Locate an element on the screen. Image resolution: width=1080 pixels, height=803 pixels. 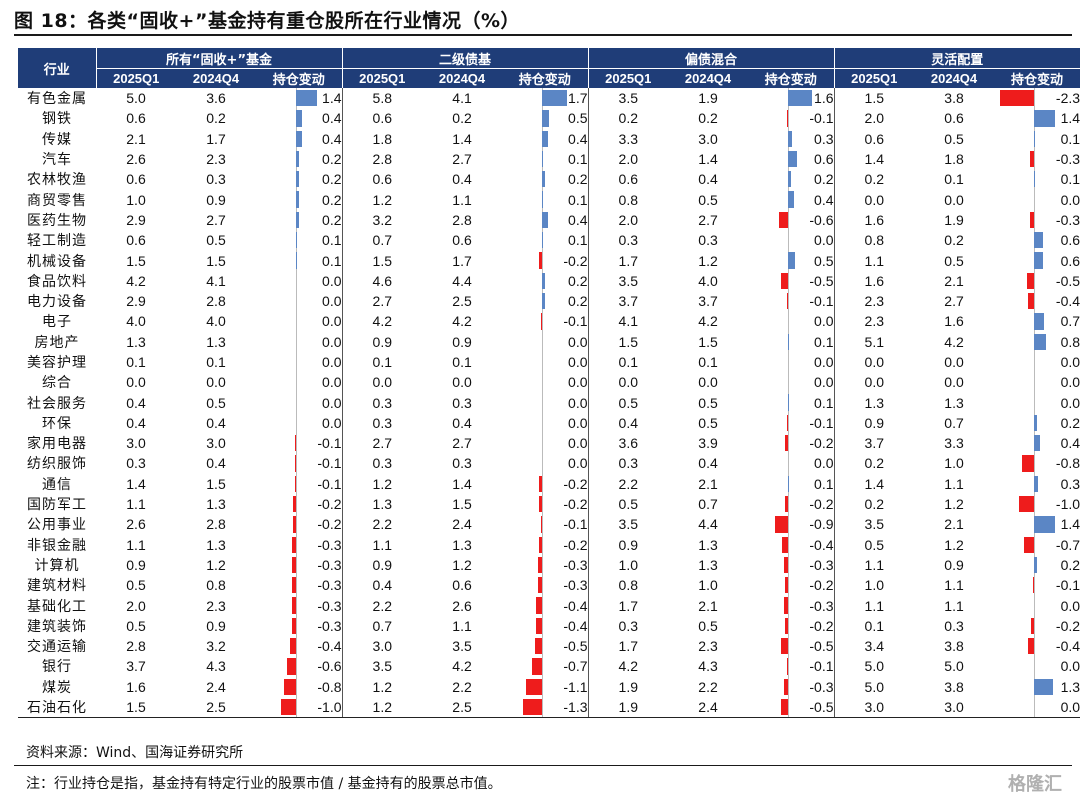
all-2024q4-cell: 0.2 is located at coordinates (216, 118).